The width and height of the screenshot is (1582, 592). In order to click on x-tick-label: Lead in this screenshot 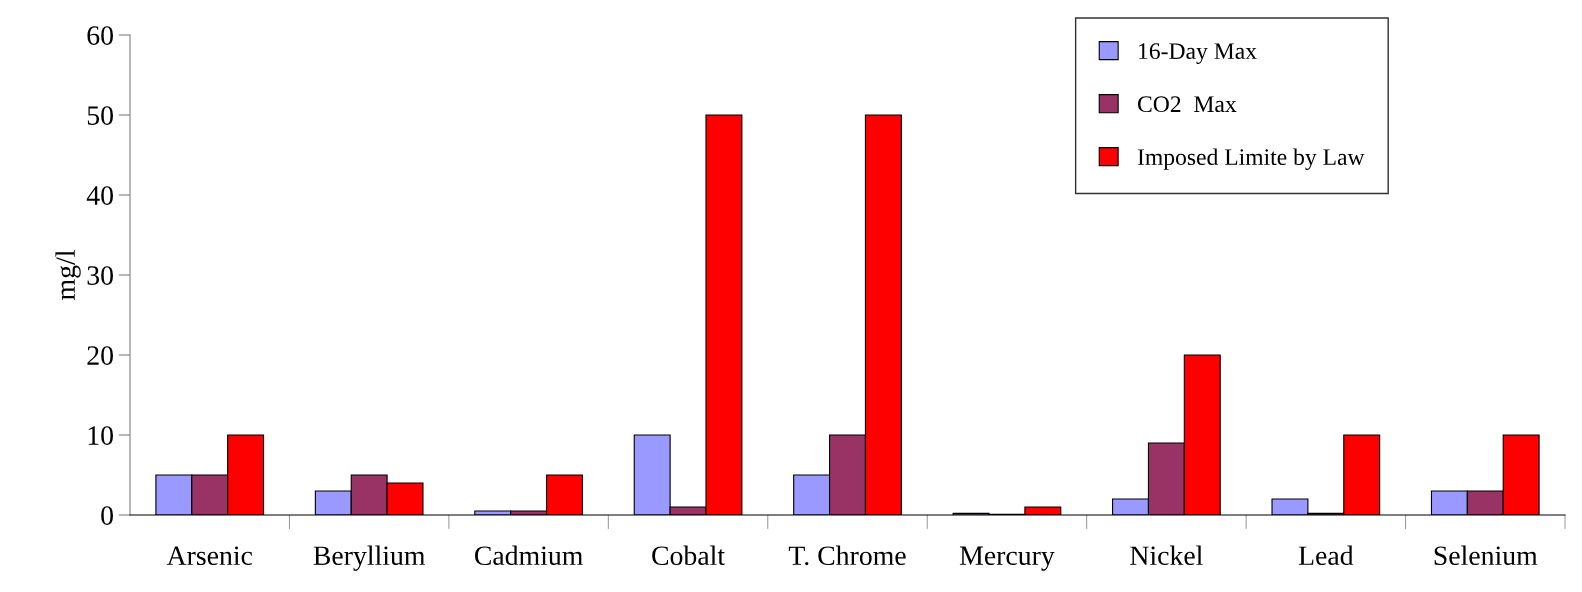, I will do `click(1326, 555)`.